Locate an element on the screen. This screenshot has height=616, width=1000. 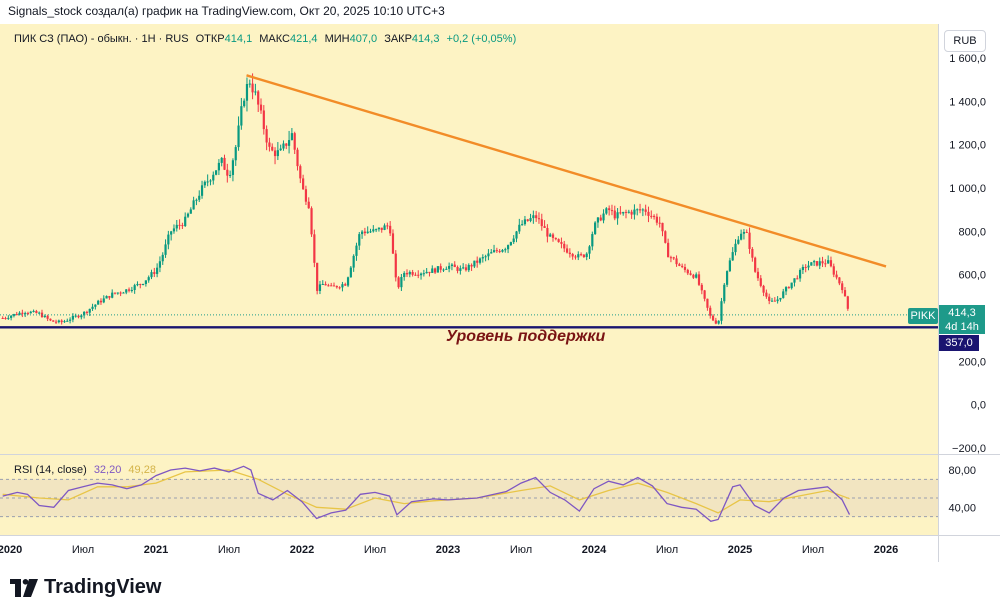
low-label: МИН is located at coordinates (337, 39).